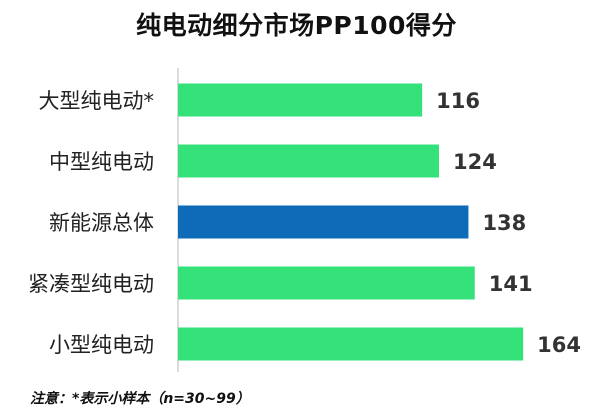  What do you see at coordinates (101, 223) in the screenshot?
I see `category-label-2: 新能源总体` at bounding box center [101, 223].